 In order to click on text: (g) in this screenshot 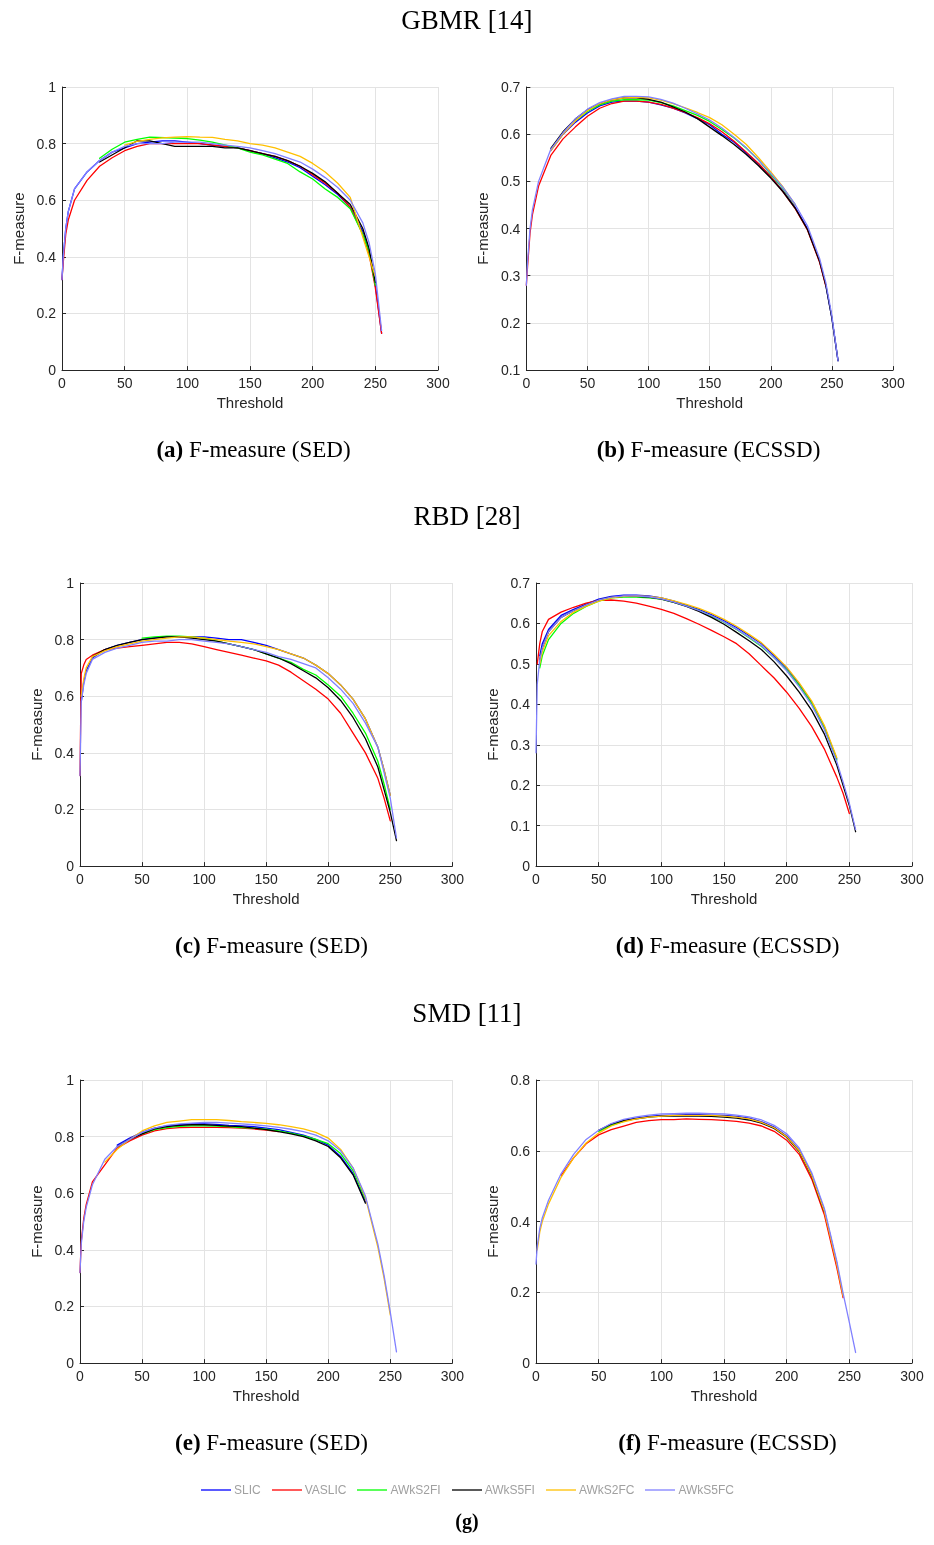, I will do `click(467, 1521)`.